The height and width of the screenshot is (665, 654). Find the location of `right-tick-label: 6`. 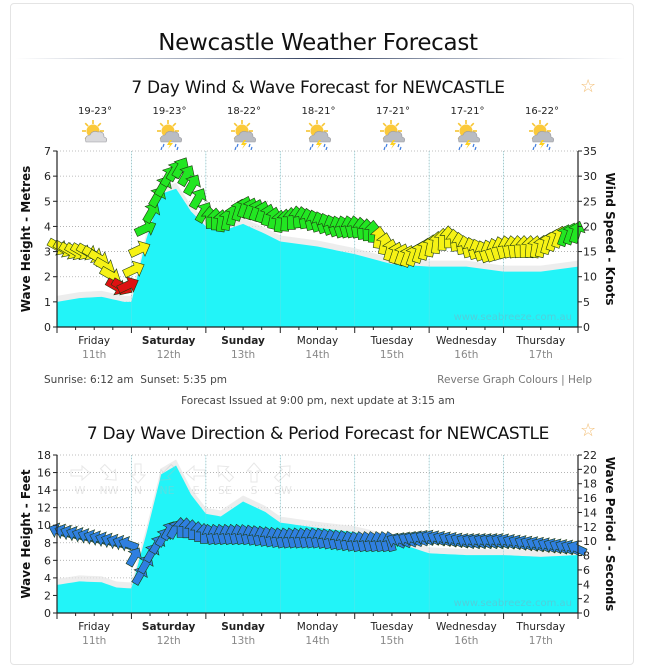

right-tick-label: 6 is located at coordinates (586, 570).